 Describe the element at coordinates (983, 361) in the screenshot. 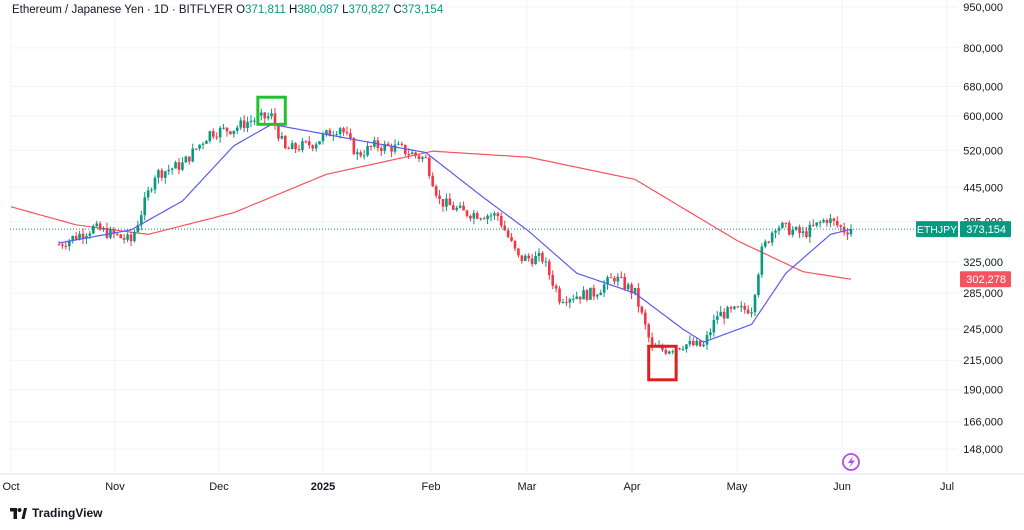

I see `y-tick-label: 215,000` at that location.